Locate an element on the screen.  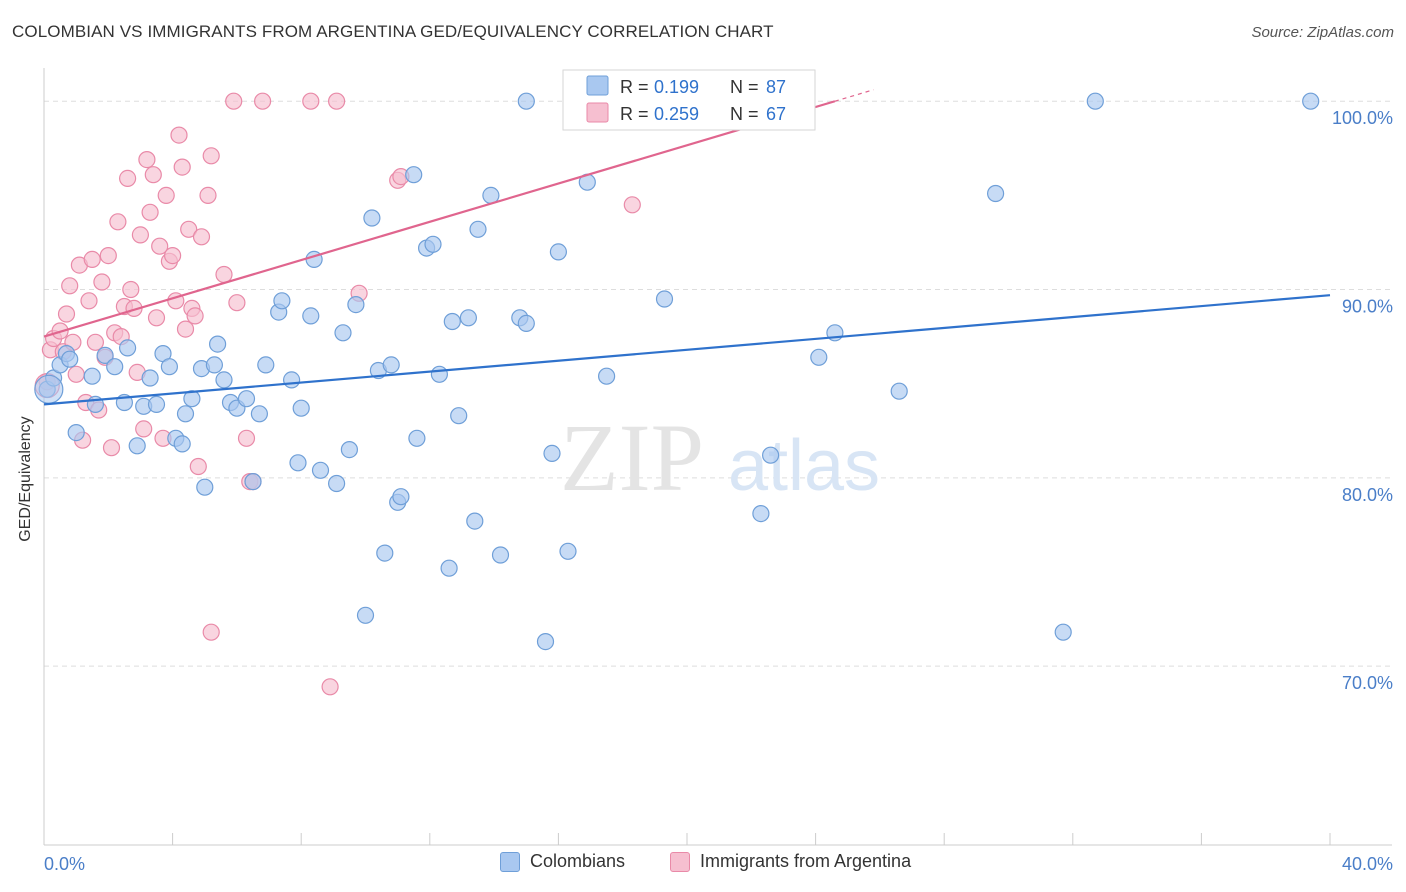
legend-swatch-colombians is located at coordinates (597, 85).